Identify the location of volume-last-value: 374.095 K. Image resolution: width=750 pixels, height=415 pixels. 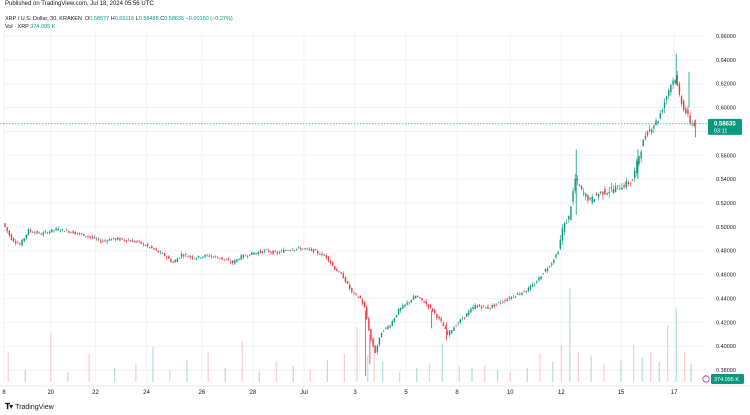
(726, 380).